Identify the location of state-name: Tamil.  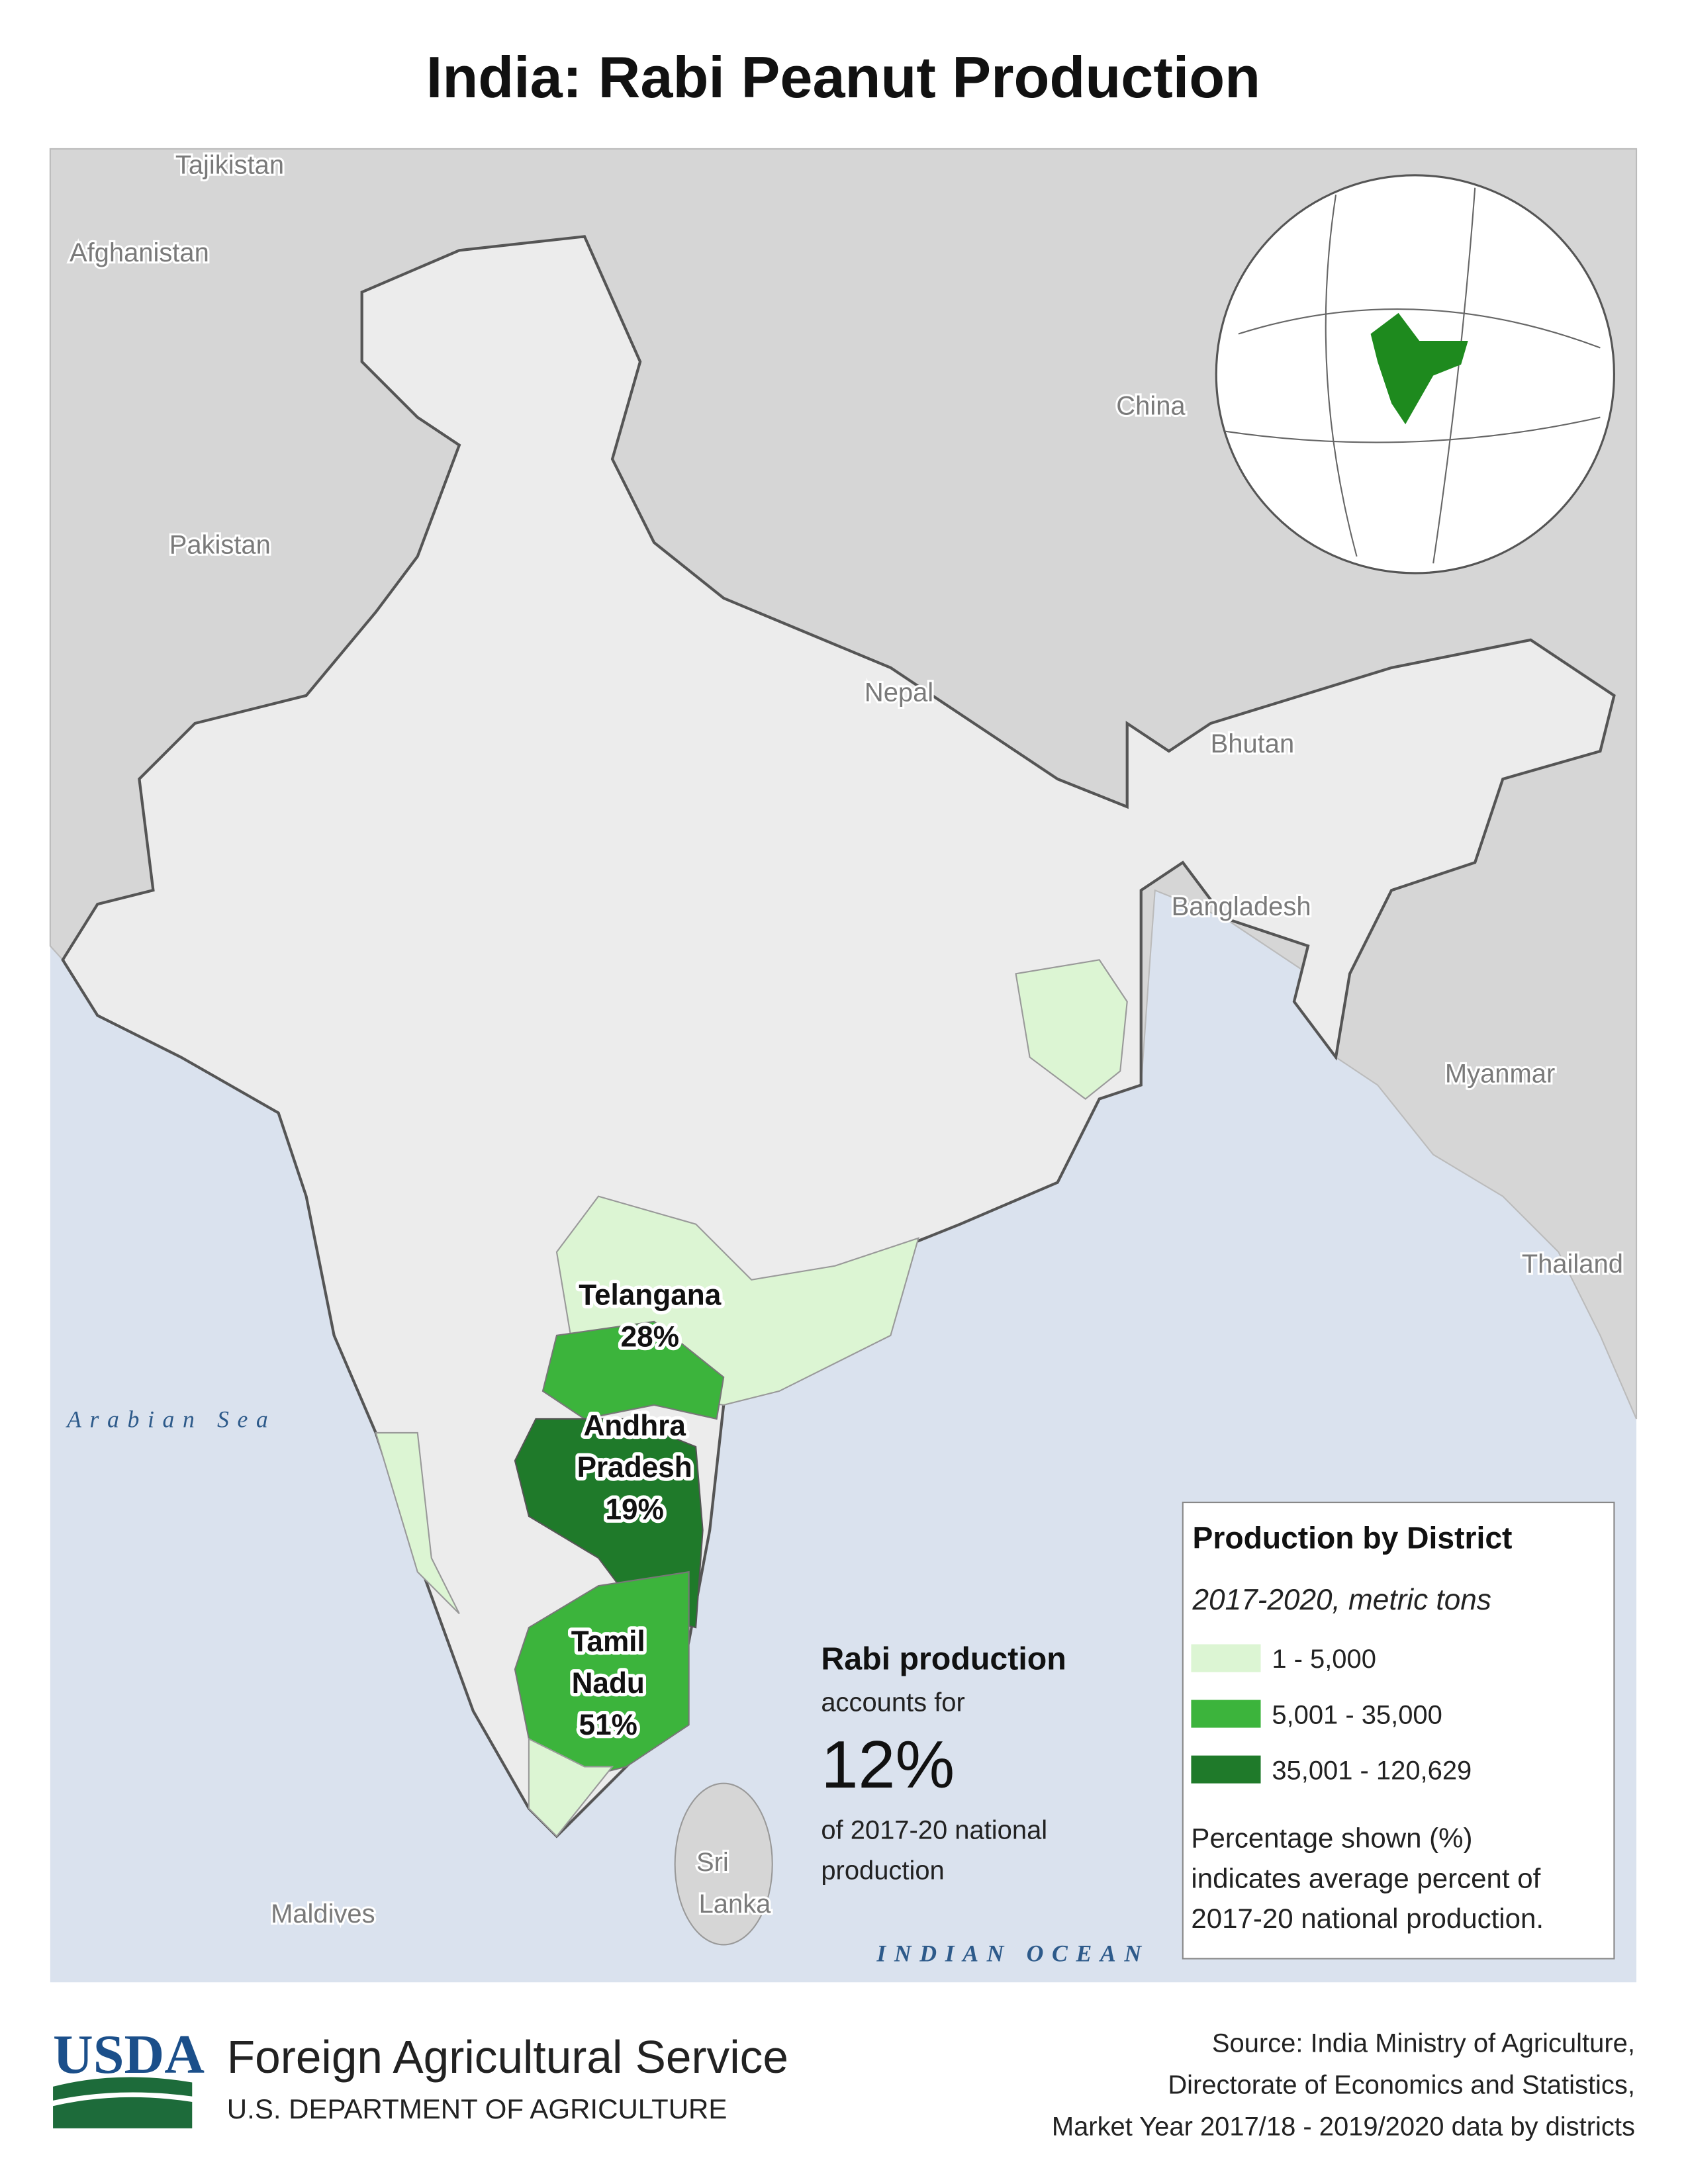
(608, 1641).